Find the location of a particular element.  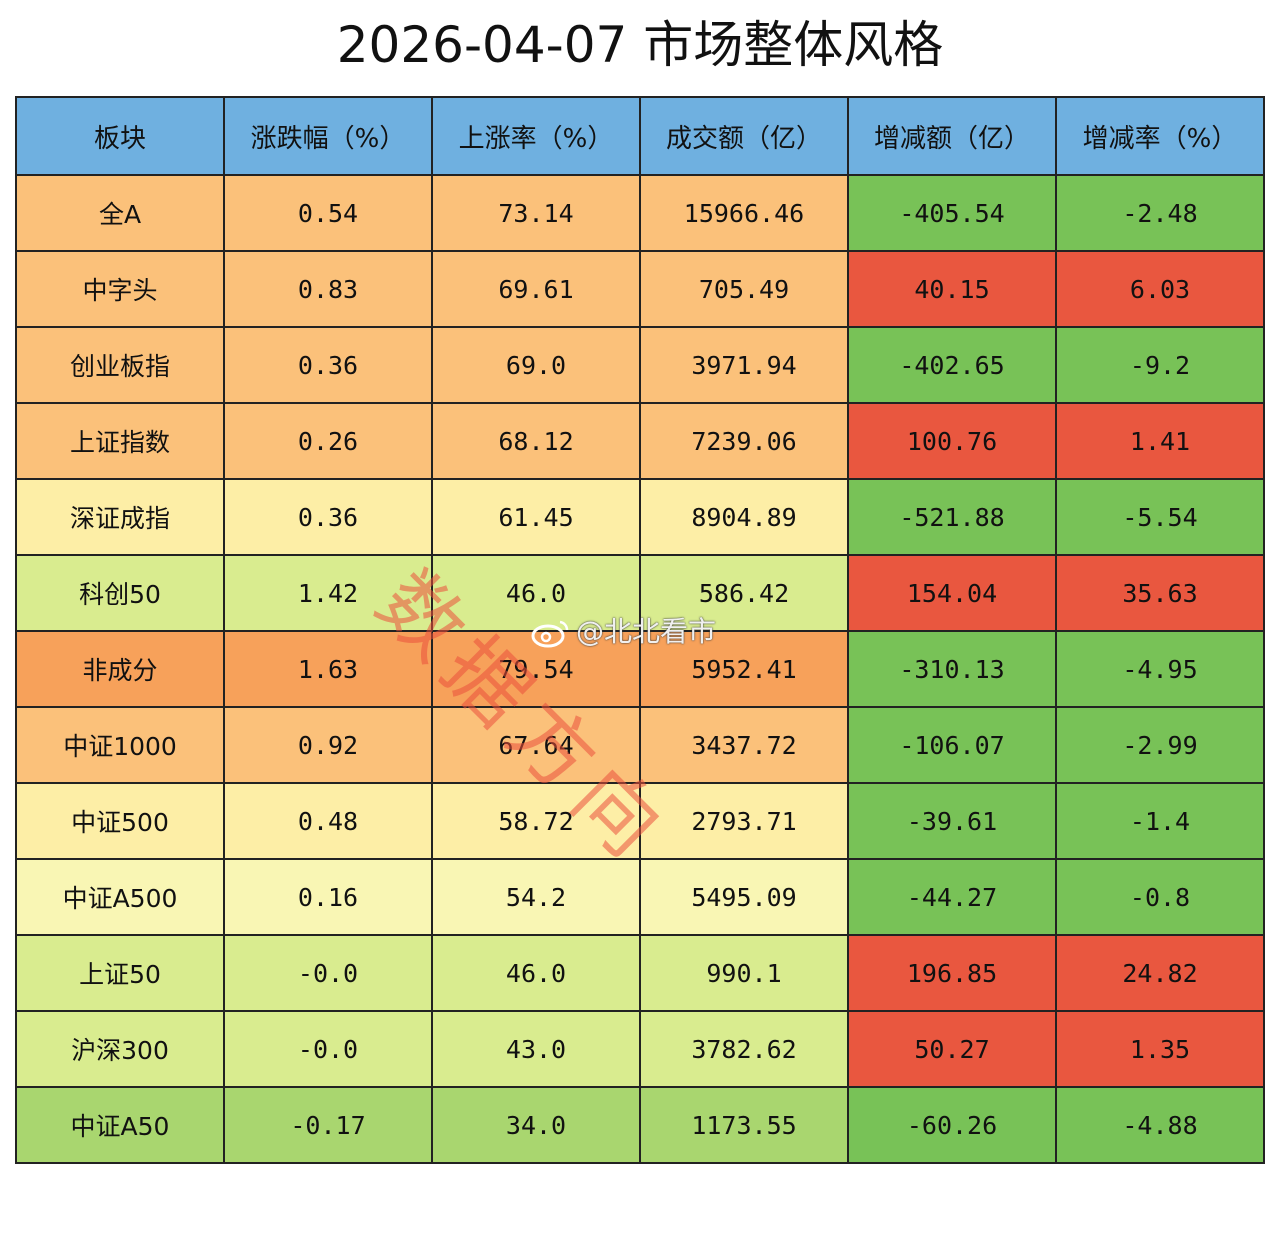

cell-sector: 上证50 is located at coordinates (120, 973).